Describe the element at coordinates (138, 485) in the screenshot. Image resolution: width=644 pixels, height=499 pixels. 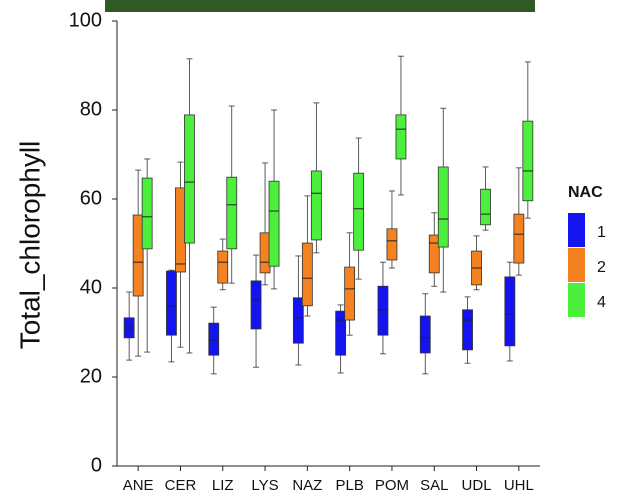
I see `x-tick-label: ANE` at that location.